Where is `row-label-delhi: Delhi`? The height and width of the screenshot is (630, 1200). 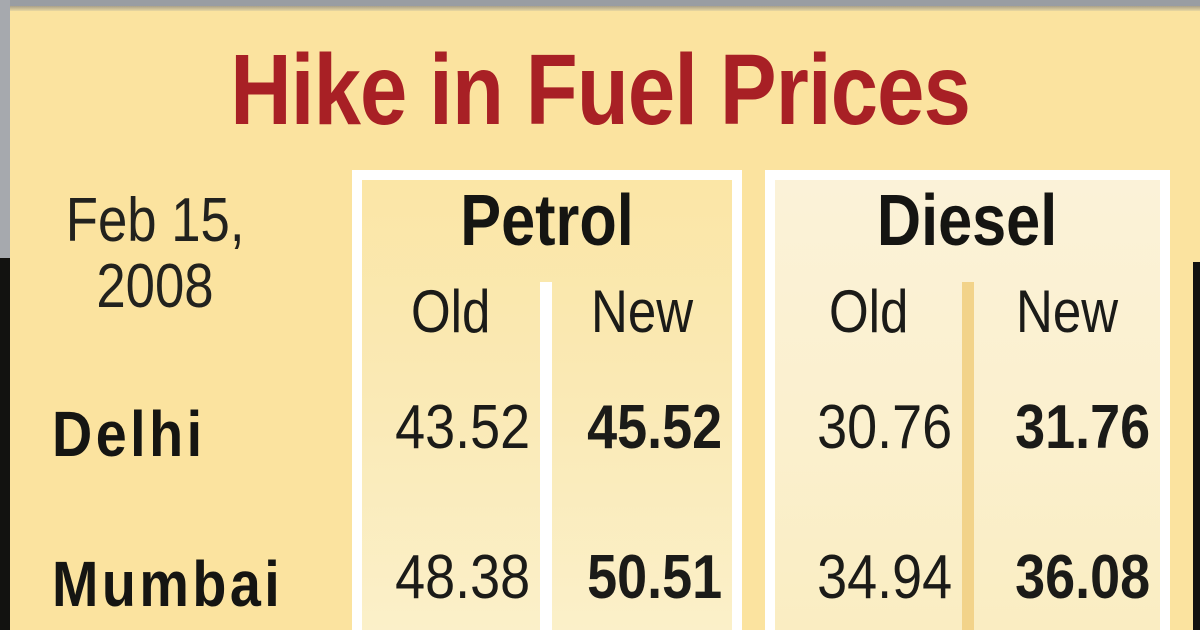
row-label-delhi: Delhi is located at coordinates (140, 434).